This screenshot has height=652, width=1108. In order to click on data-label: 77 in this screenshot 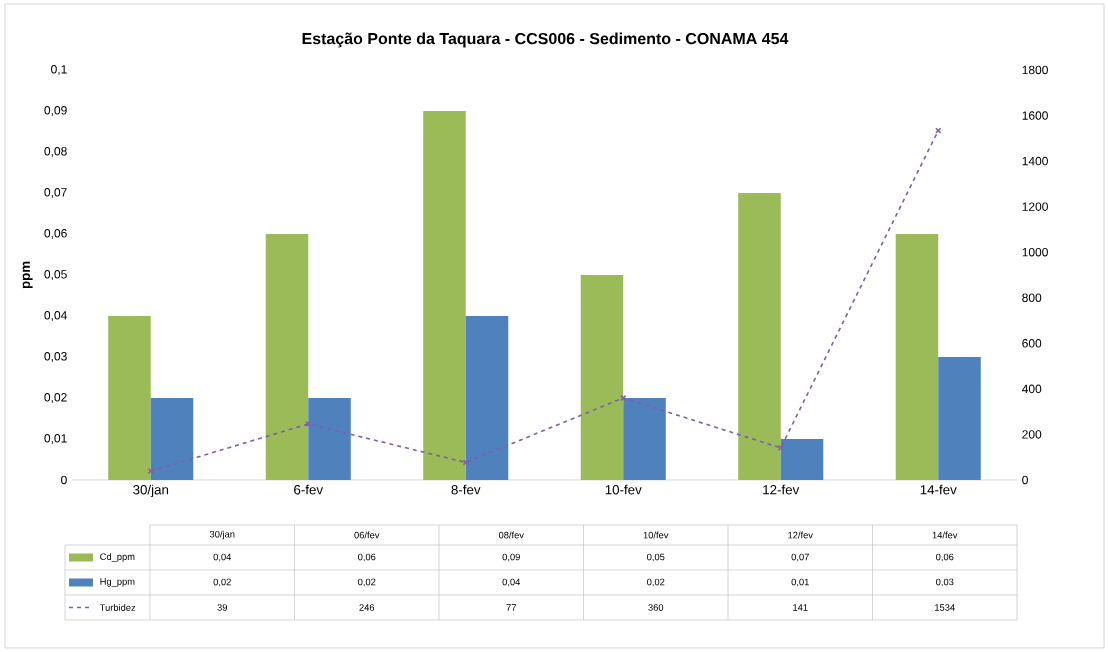, I will do `click(511, 607)`.